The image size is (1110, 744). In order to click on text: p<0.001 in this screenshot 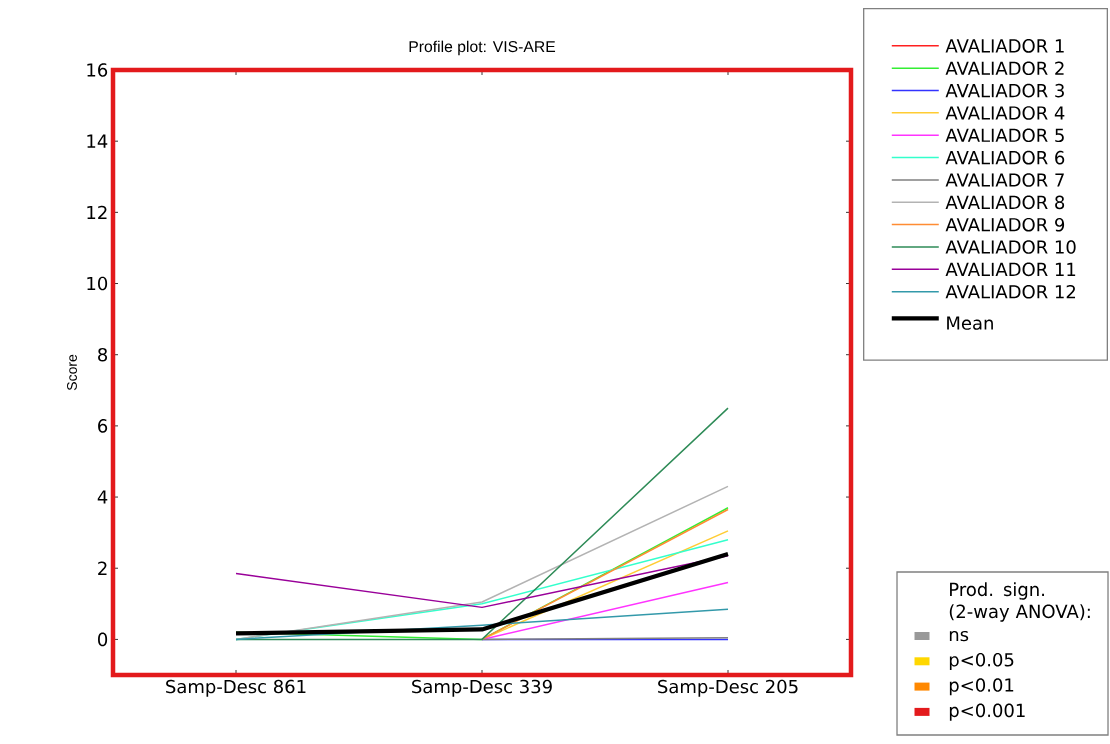, I will do `click(987, 712)`.